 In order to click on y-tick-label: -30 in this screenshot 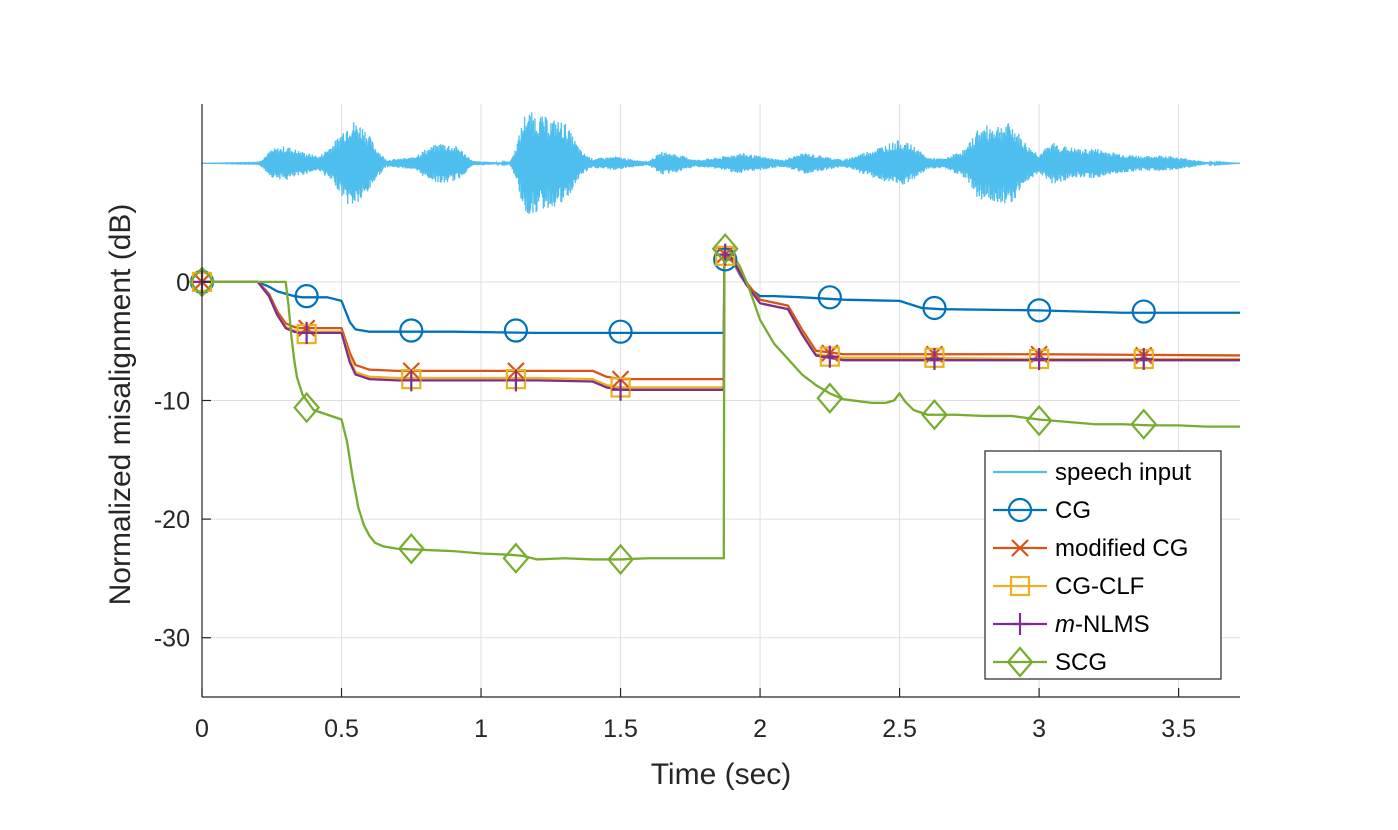, I will do `click(172, 639)`.